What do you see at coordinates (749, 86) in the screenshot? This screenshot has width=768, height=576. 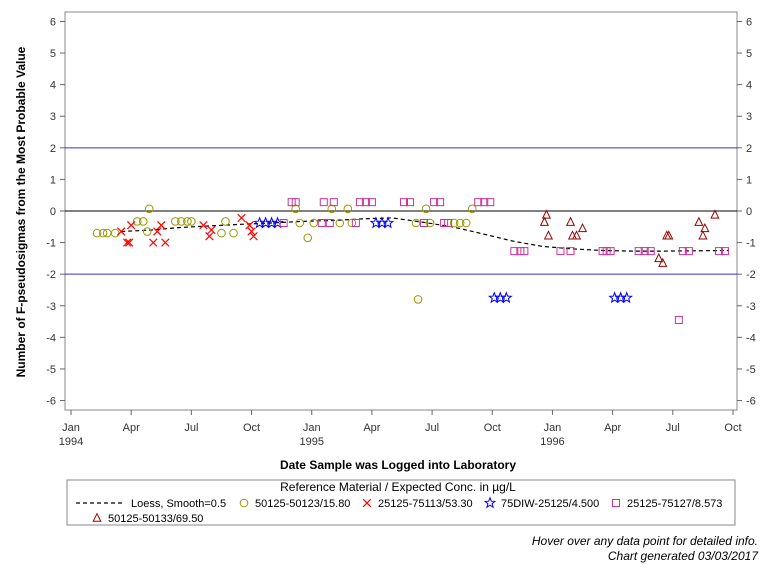 I see `y-tick-label-right: 4` at bounding box center [749, 86].